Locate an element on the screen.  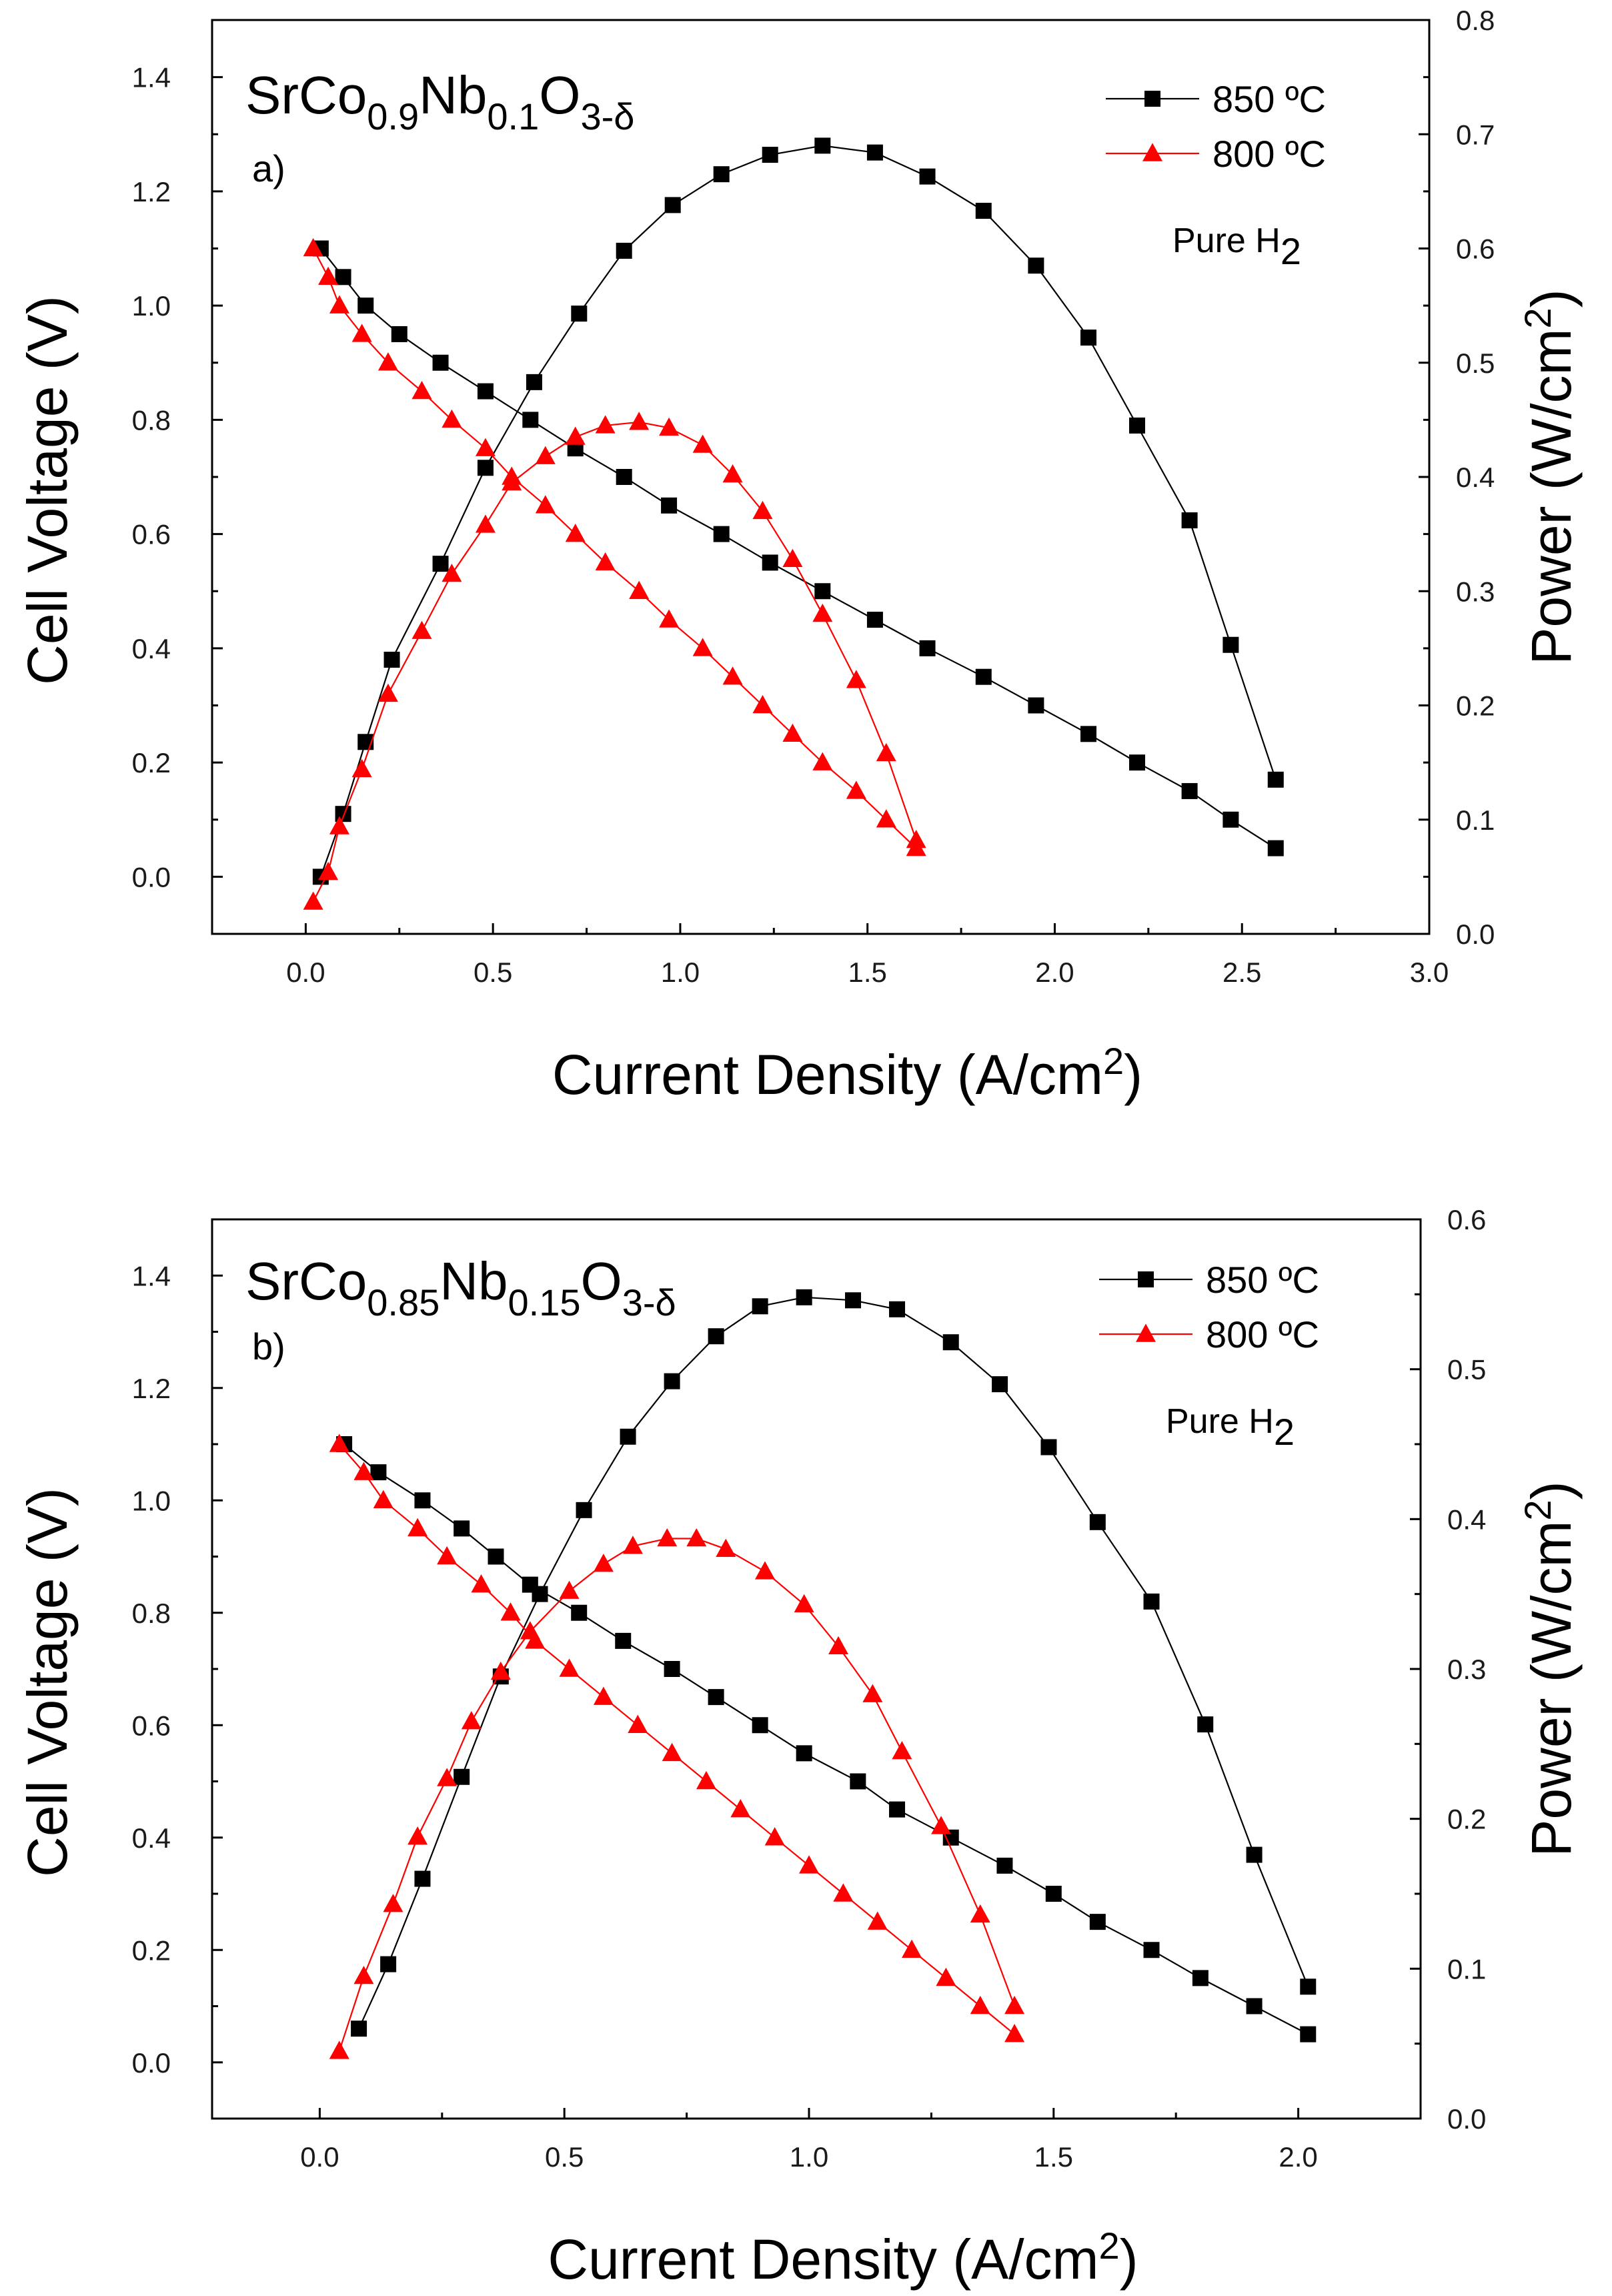
y-left-tick-label: 1.4 is located at coordinates (151, 77).